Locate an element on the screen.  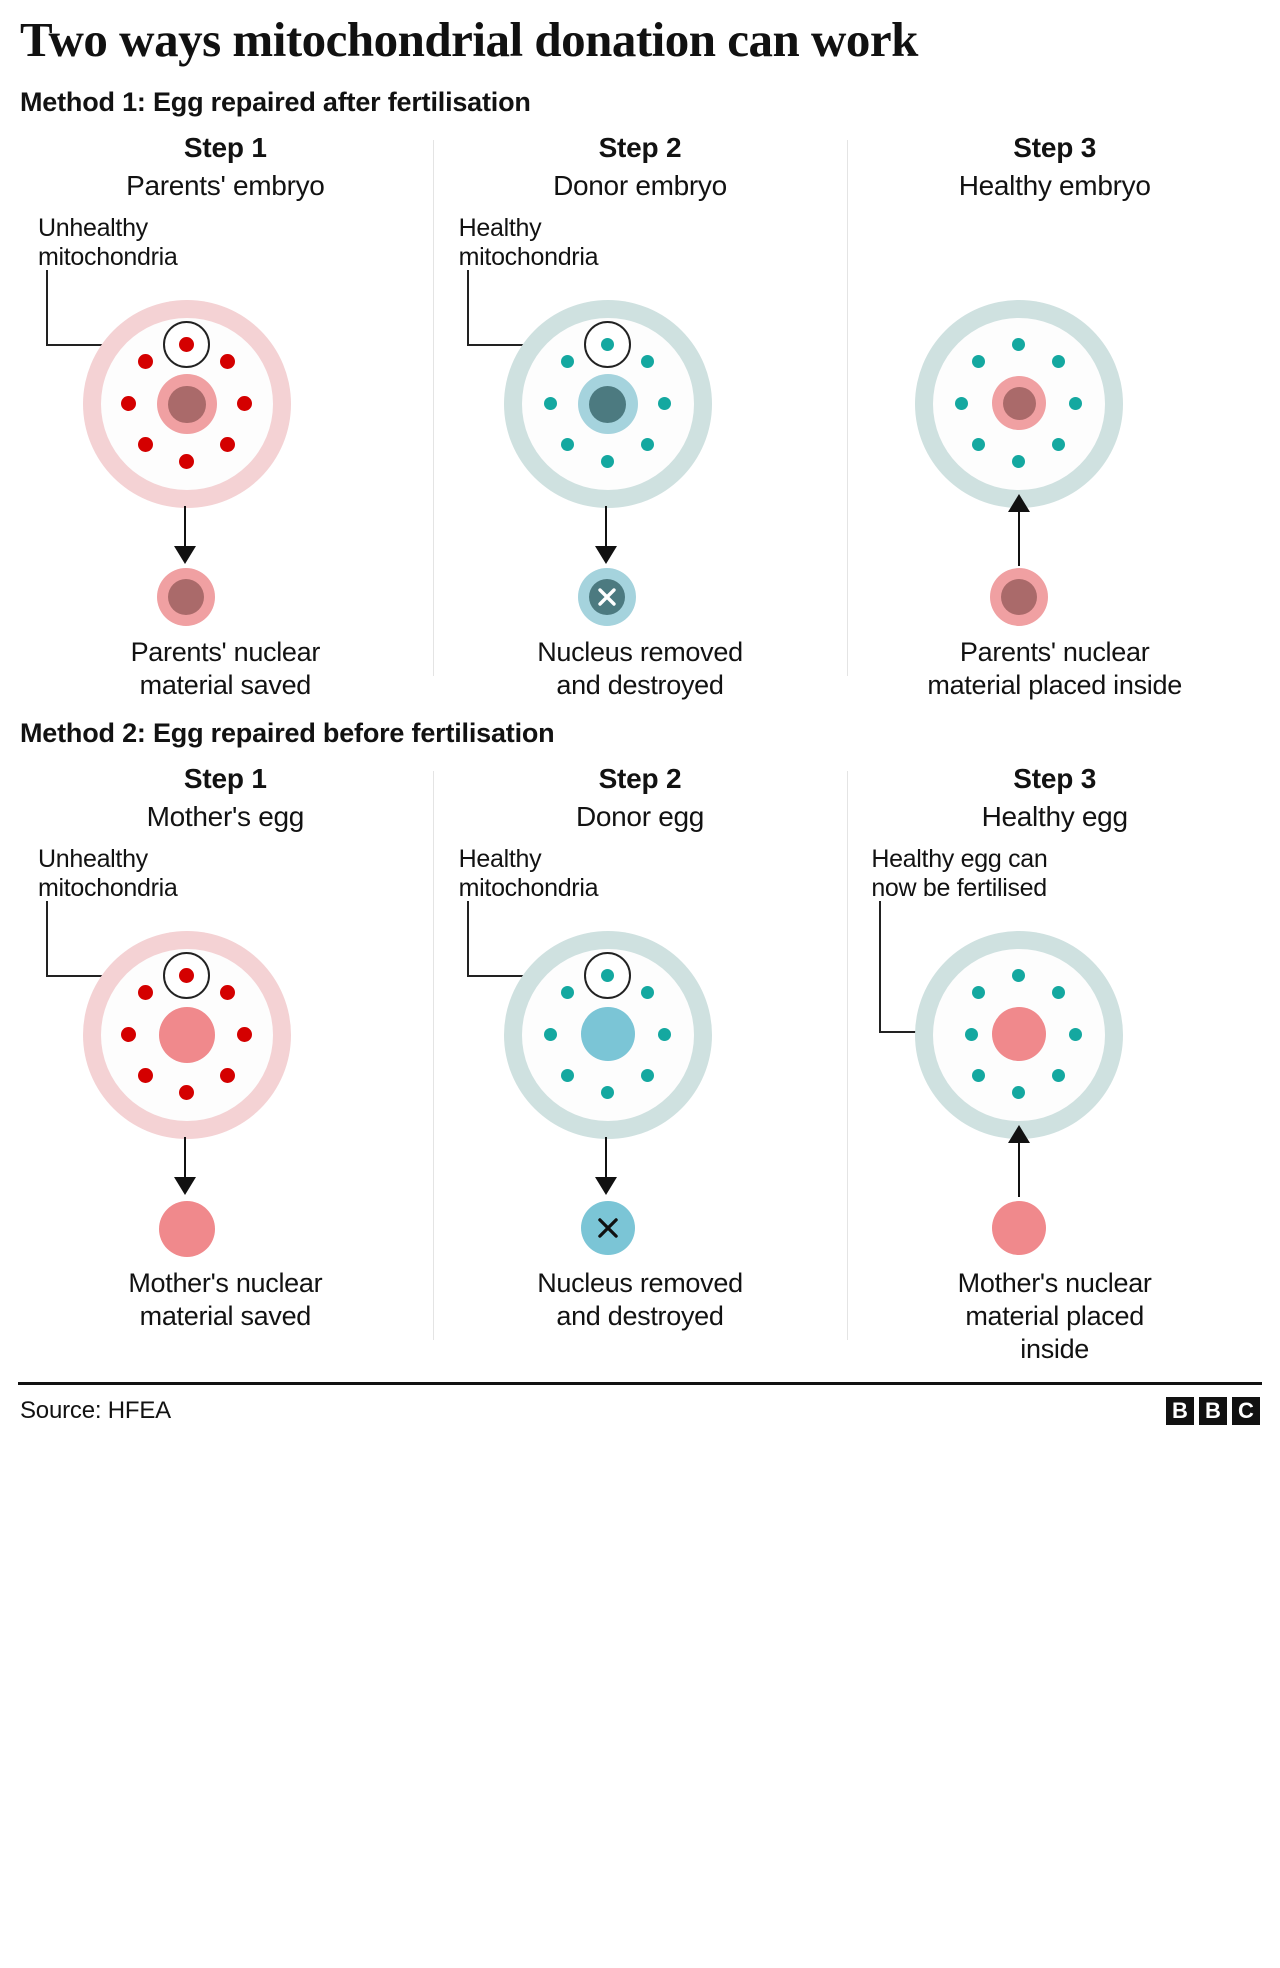
diagram-parents-embryo: Unhealthy mitochondria is located at coordinates (225, 421).